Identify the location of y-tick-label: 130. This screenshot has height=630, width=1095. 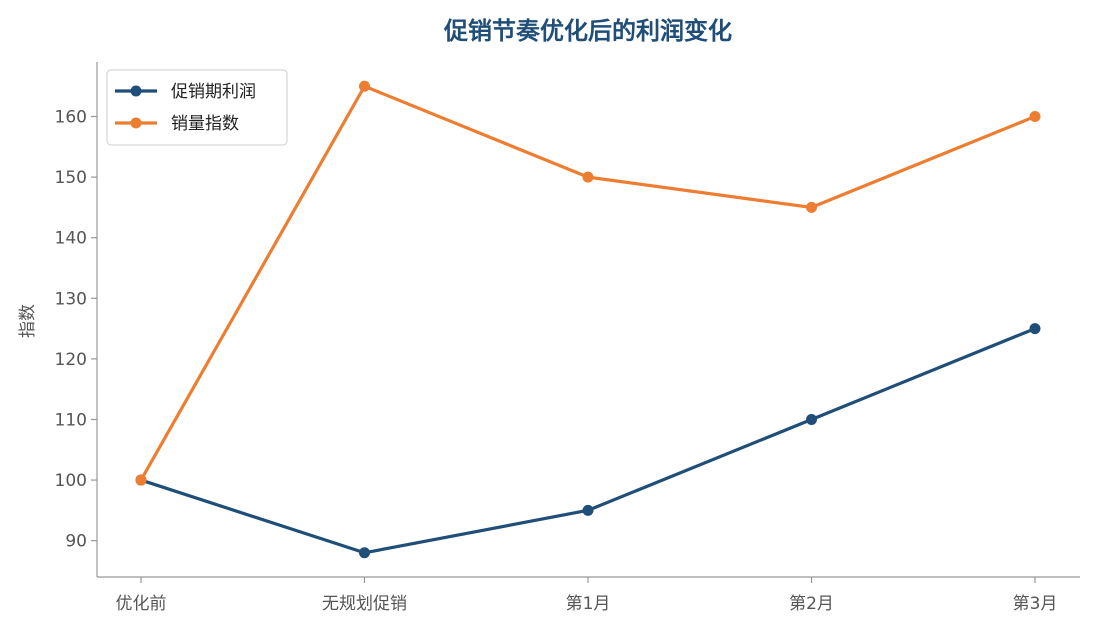
(71, 299).